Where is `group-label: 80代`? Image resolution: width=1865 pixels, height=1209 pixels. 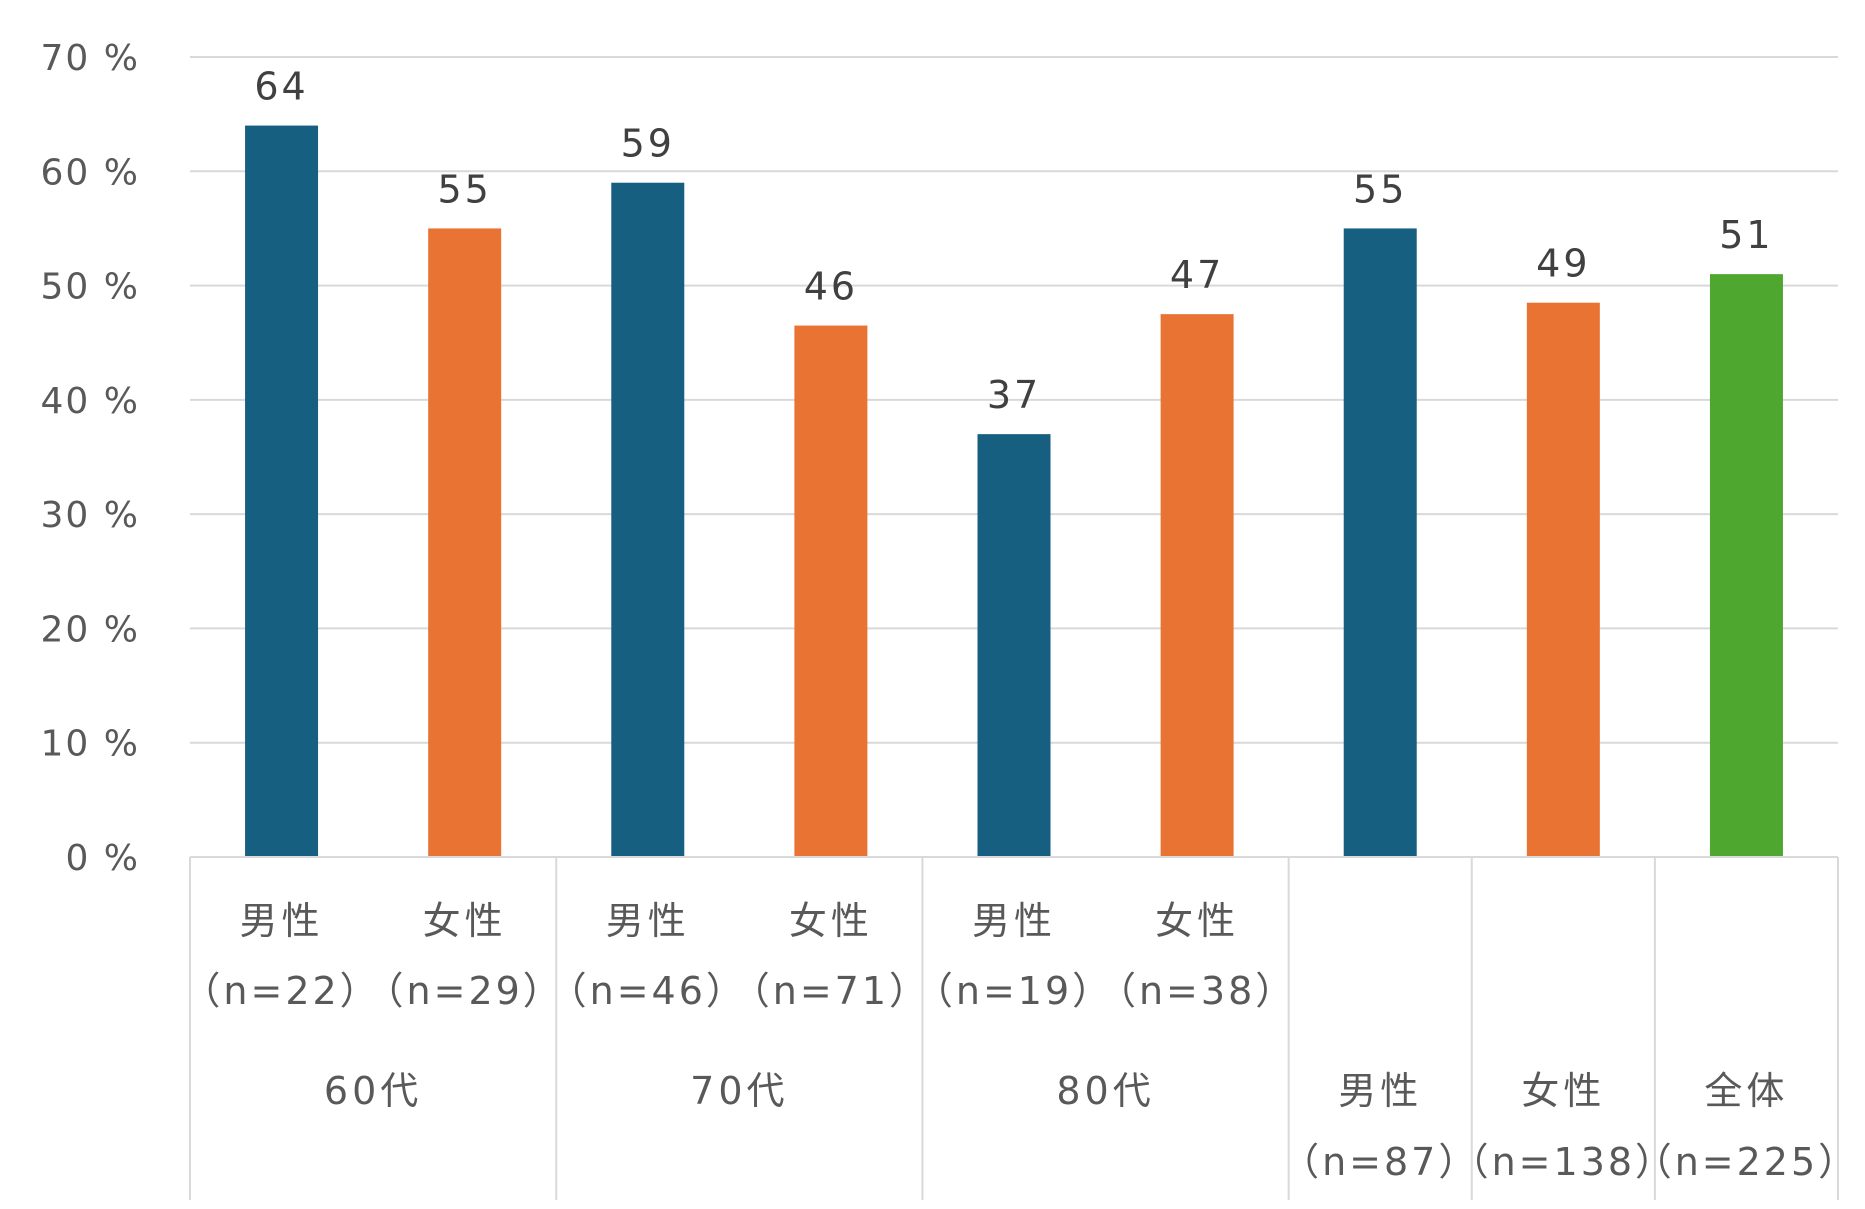 group-label: 80代 is located at coordinates (1105, 1091).